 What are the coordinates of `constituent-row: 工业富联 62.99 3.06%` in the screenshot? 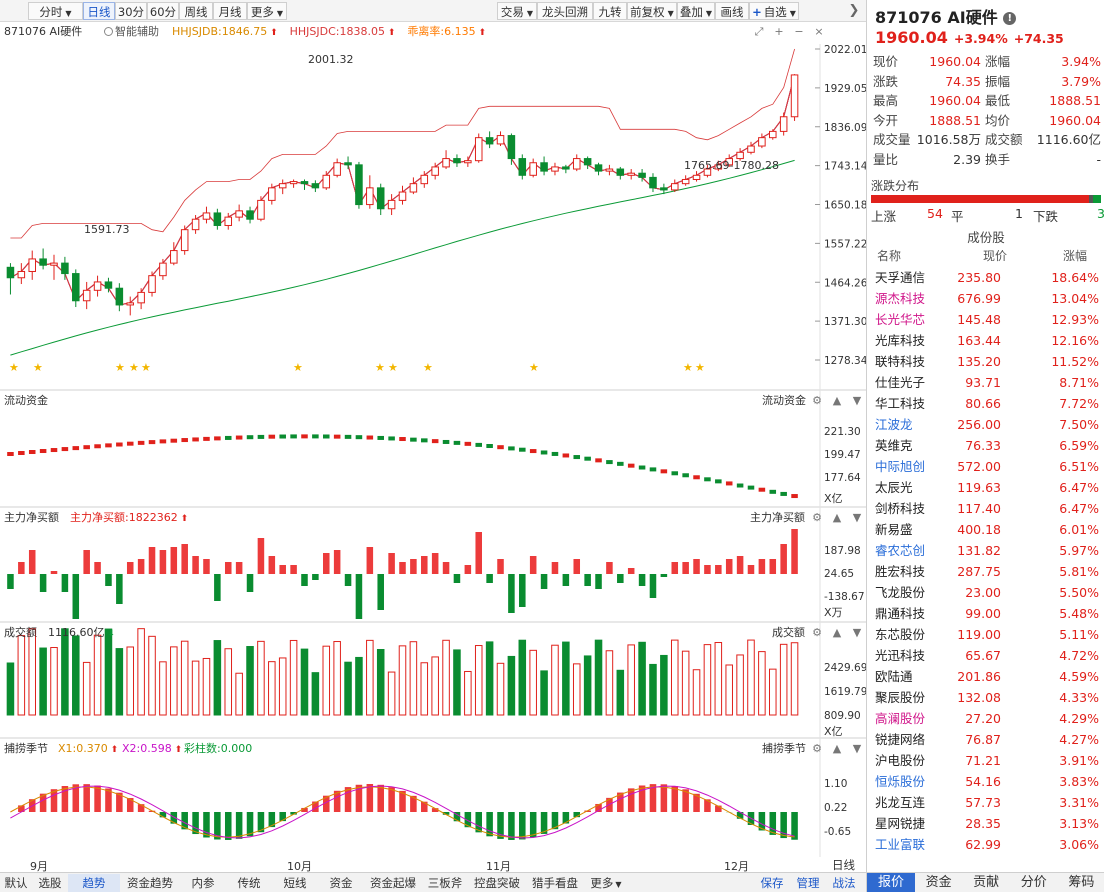 It's located at (985, 844).